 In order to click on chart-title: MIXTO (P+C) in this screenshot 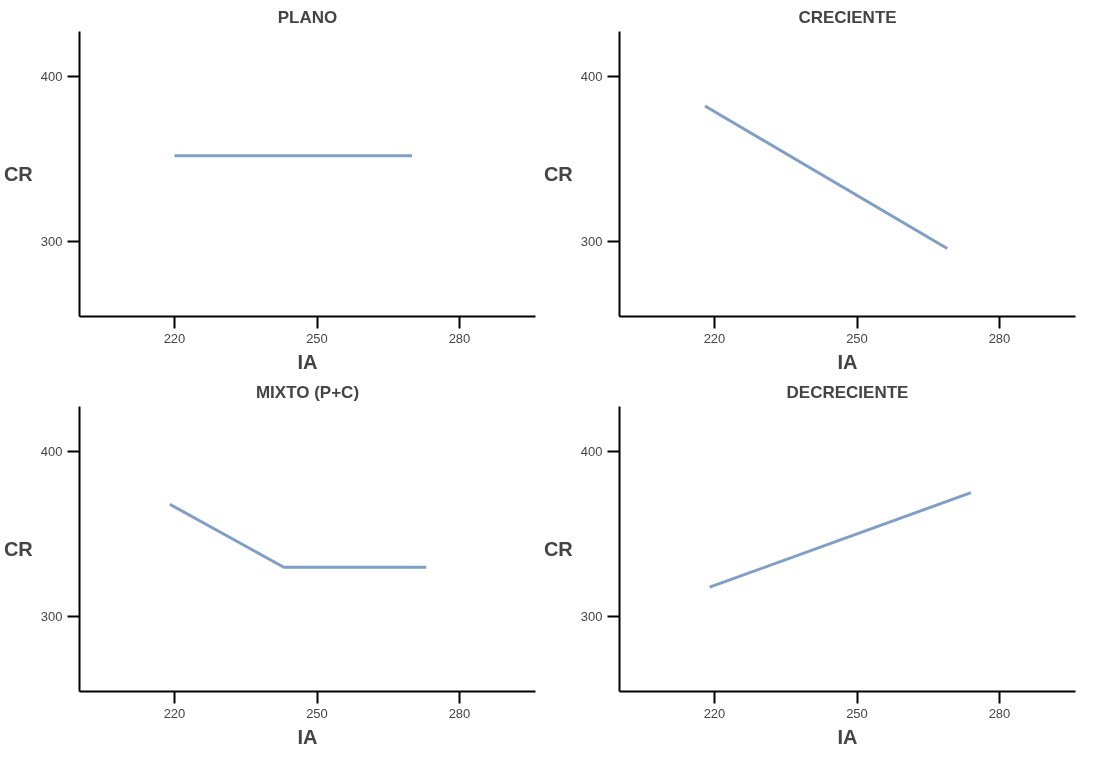, I will do `click(307, 392)`.